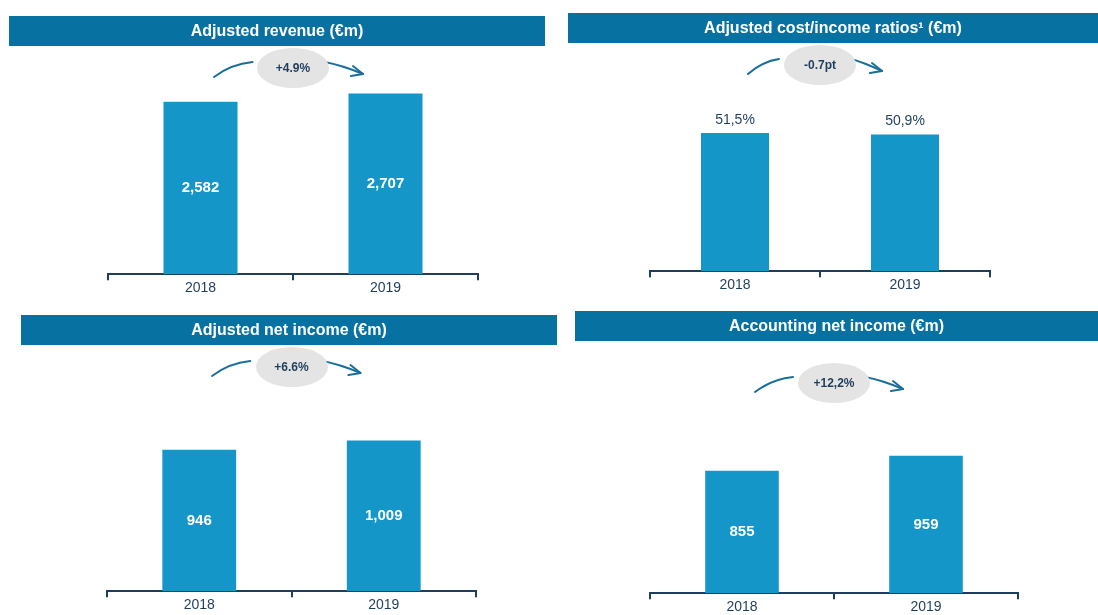 The width and height of the screenshot is (1098, 615). Describe the element at coordinates (293, 68) in the screenshot. I see `oval-badge: +4.9%` at that location.